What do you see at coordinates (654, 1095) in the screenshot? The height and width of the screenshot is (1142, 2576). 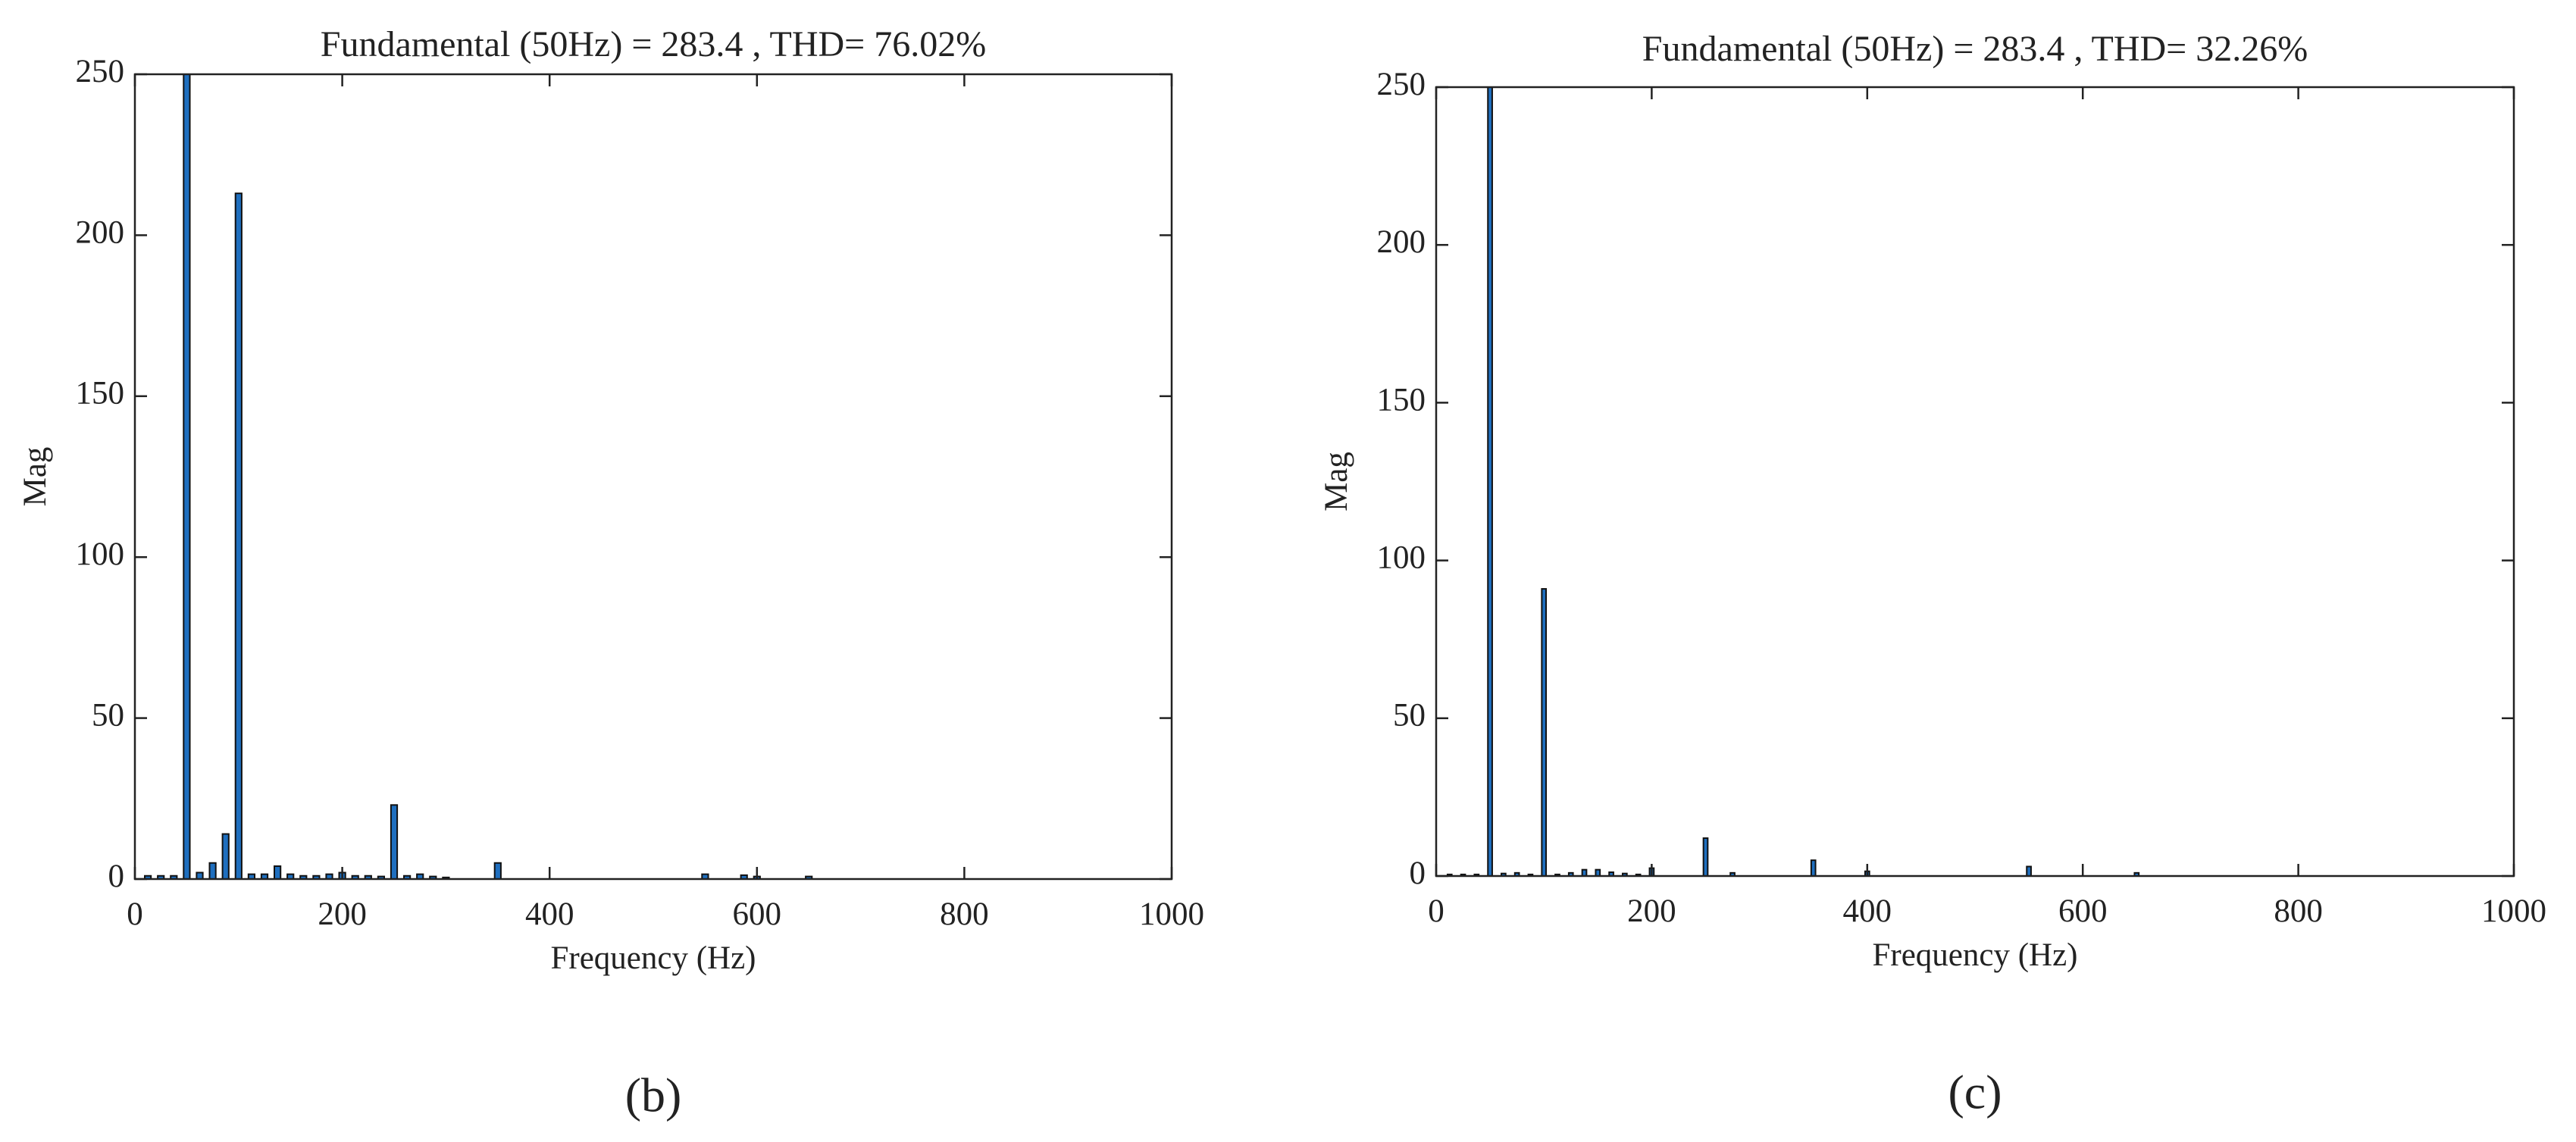 I see `panel-label: (b)` at bounding box center [654, 1095].